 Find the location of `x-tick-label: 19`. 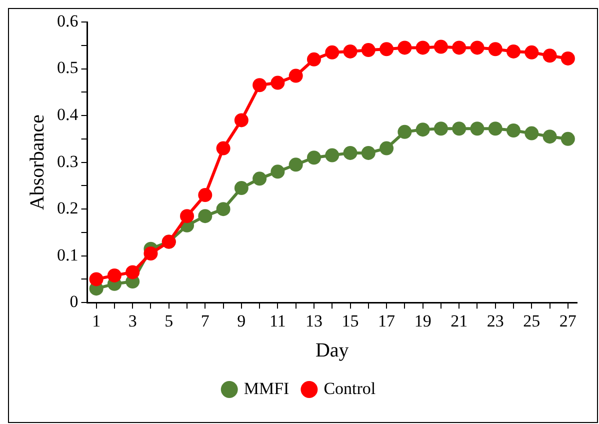

x-tick-label: 19 is located at coordinates (423, 320).